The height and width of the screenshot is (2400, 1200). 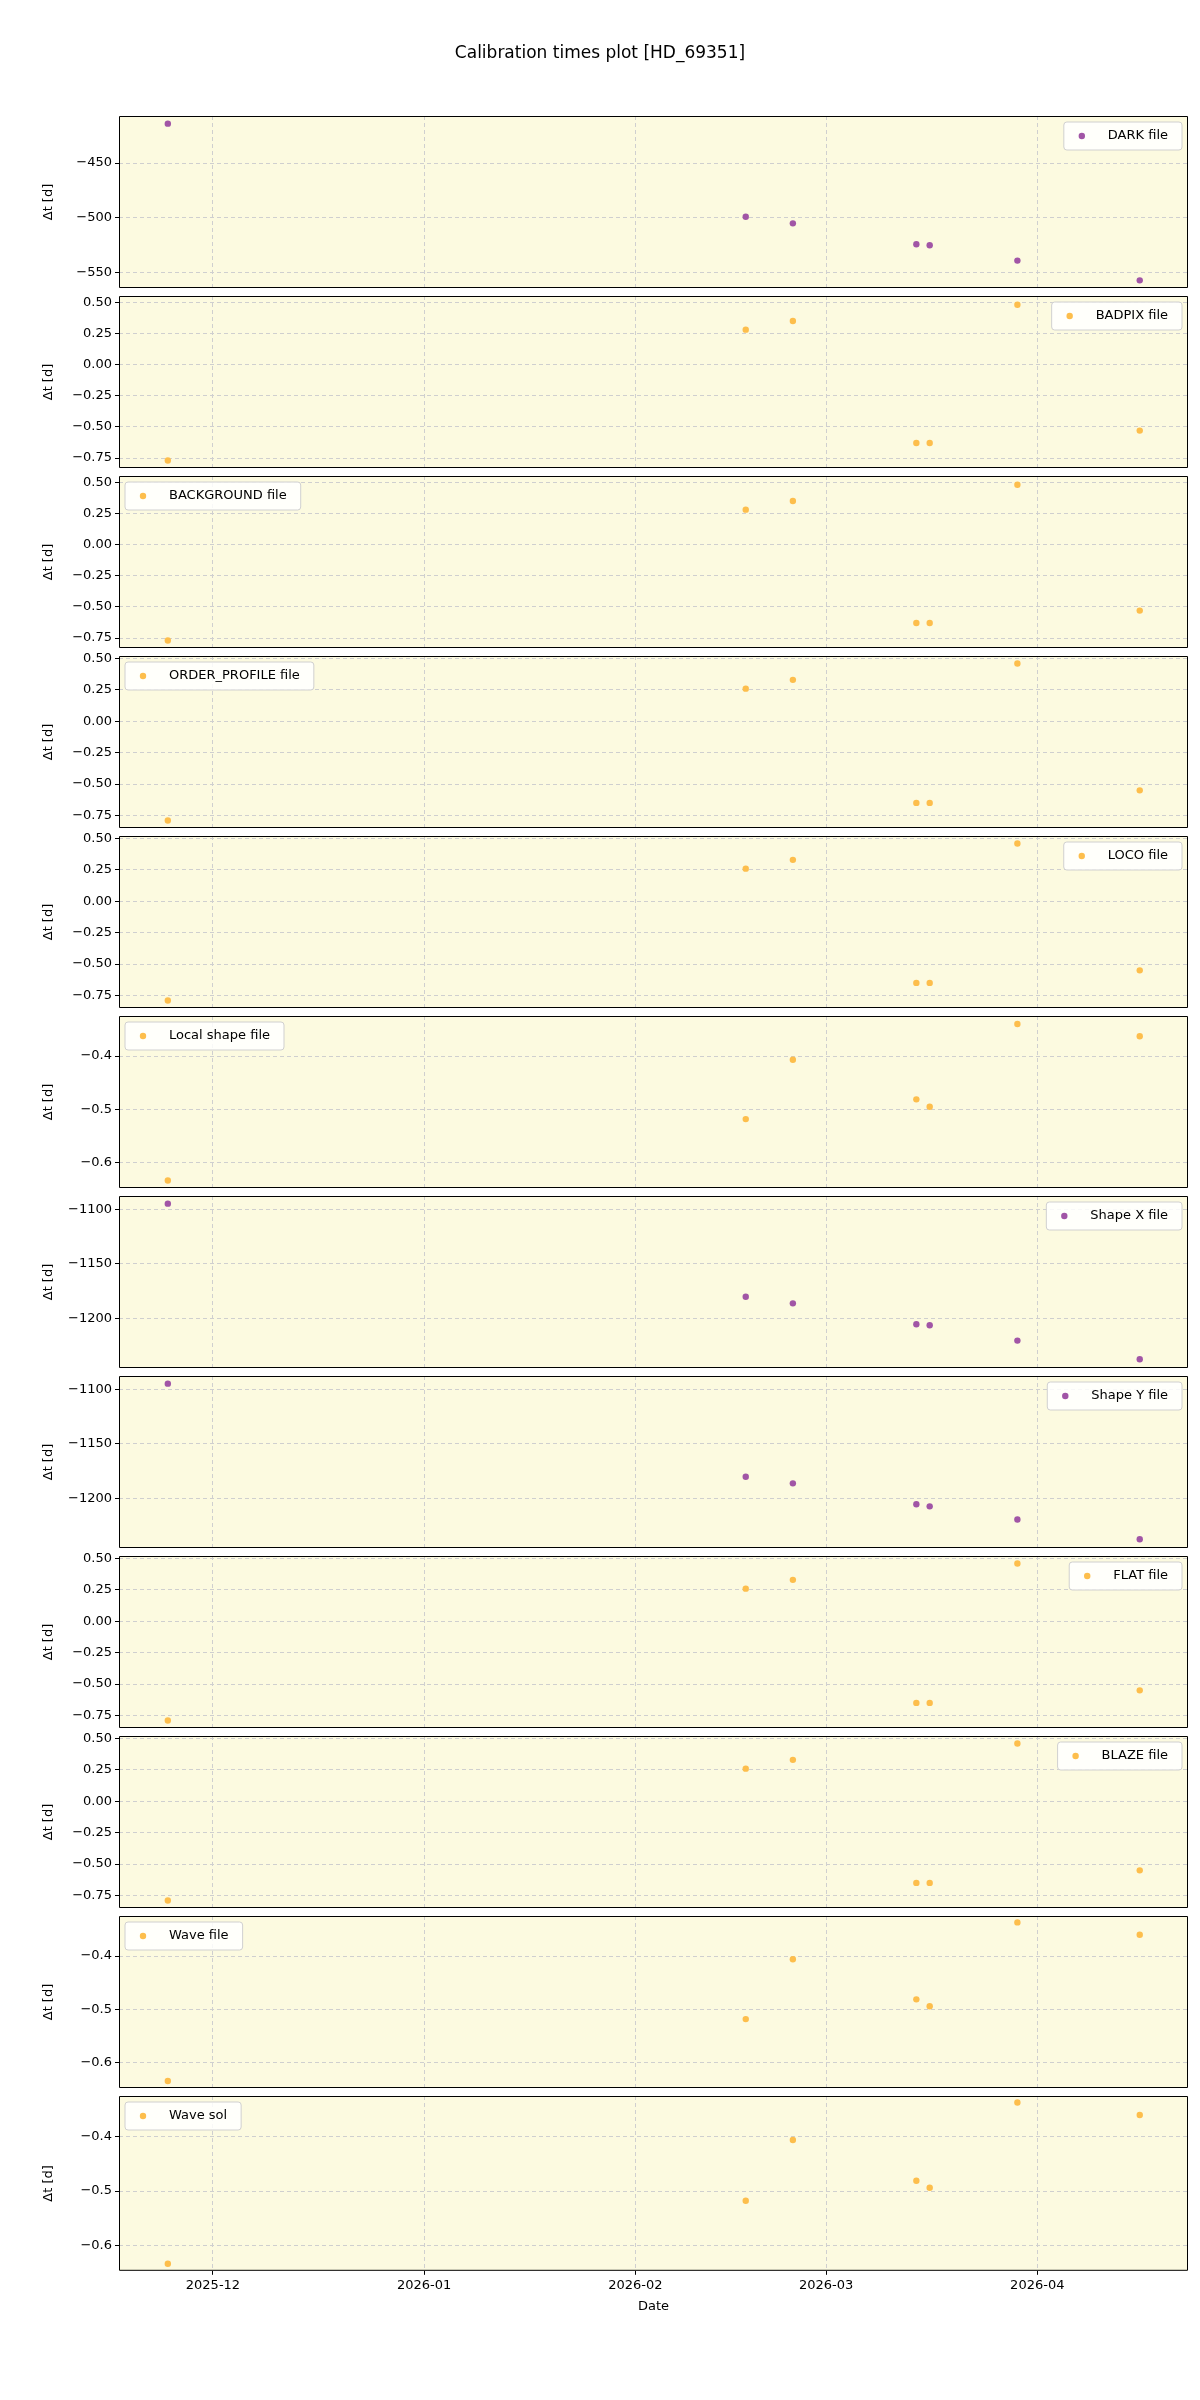 I want to click on legend-label: BLAZE file, so click(x=1134, y=1755).